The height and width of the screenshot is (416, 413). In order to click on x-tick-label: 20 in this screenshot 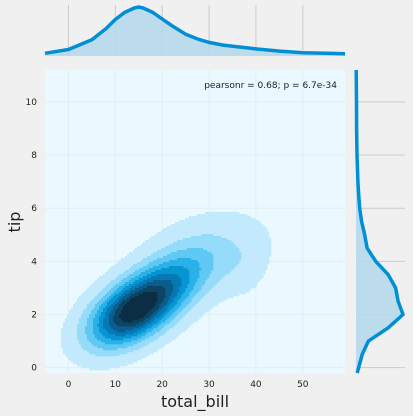, I will do `click(162, 385)`.